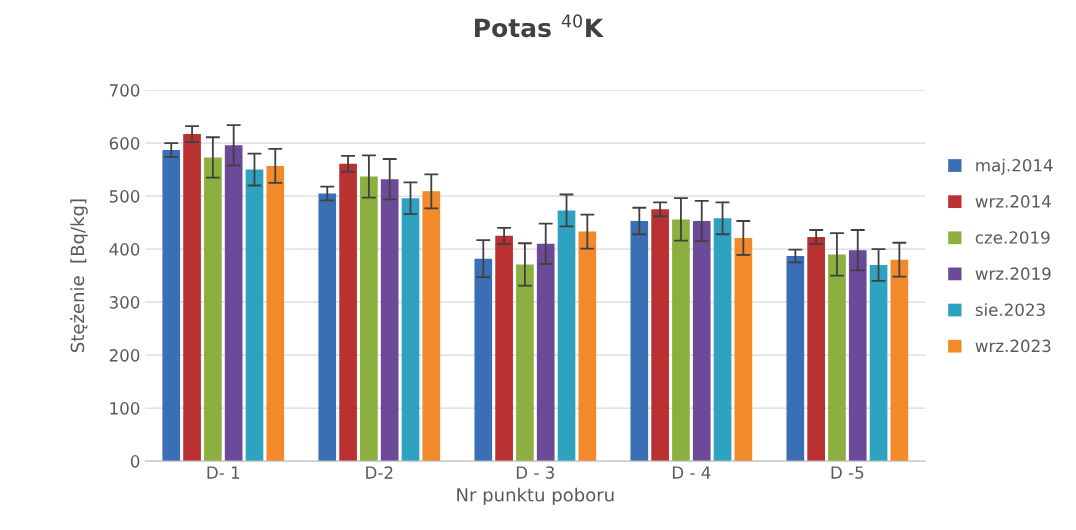  Describe the element at coordinates (1013, 201) in the screenshot. I see `legend-label: wrz.2014` at that location.